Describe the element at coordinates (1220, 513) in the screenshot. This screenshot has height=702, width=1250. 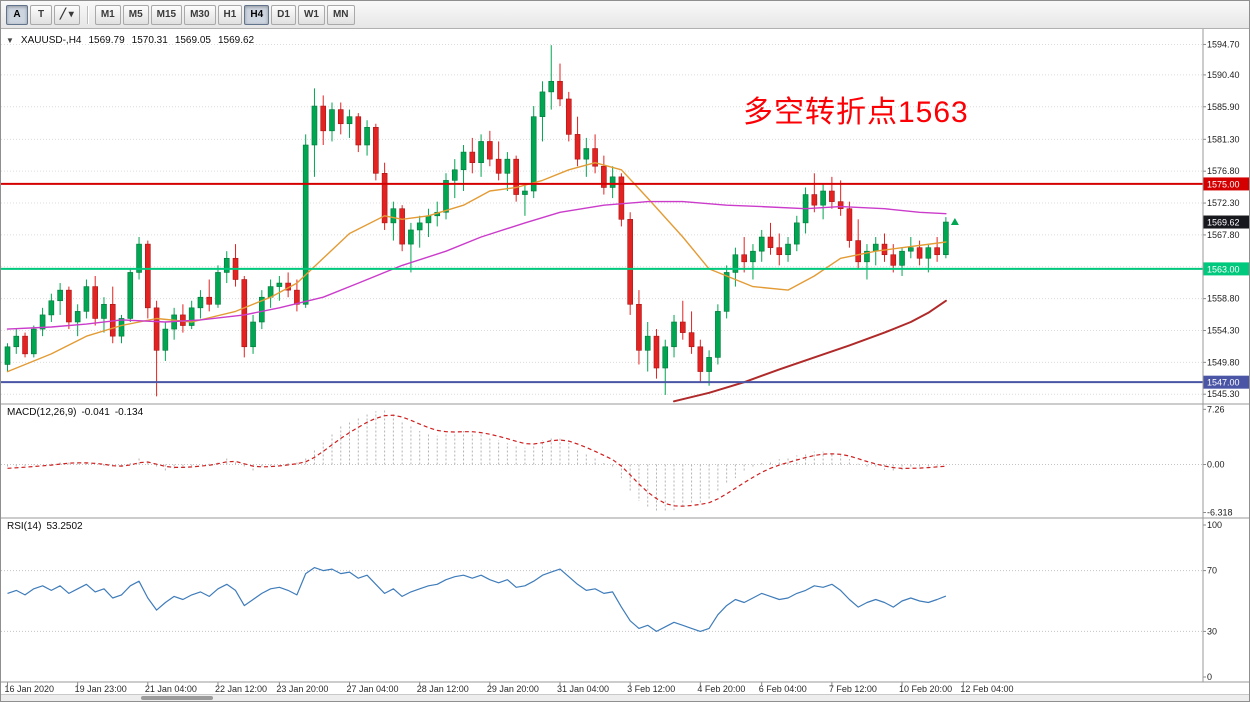
I see `svg-text: -6.318` at that location.